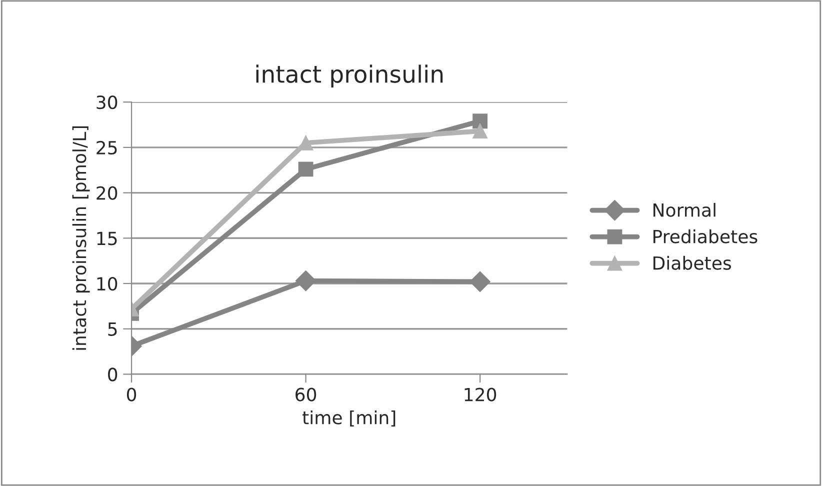  Describe the element at coordinates (107, 239) in the screenshot. I see `y-tick-label: 15` at that location.